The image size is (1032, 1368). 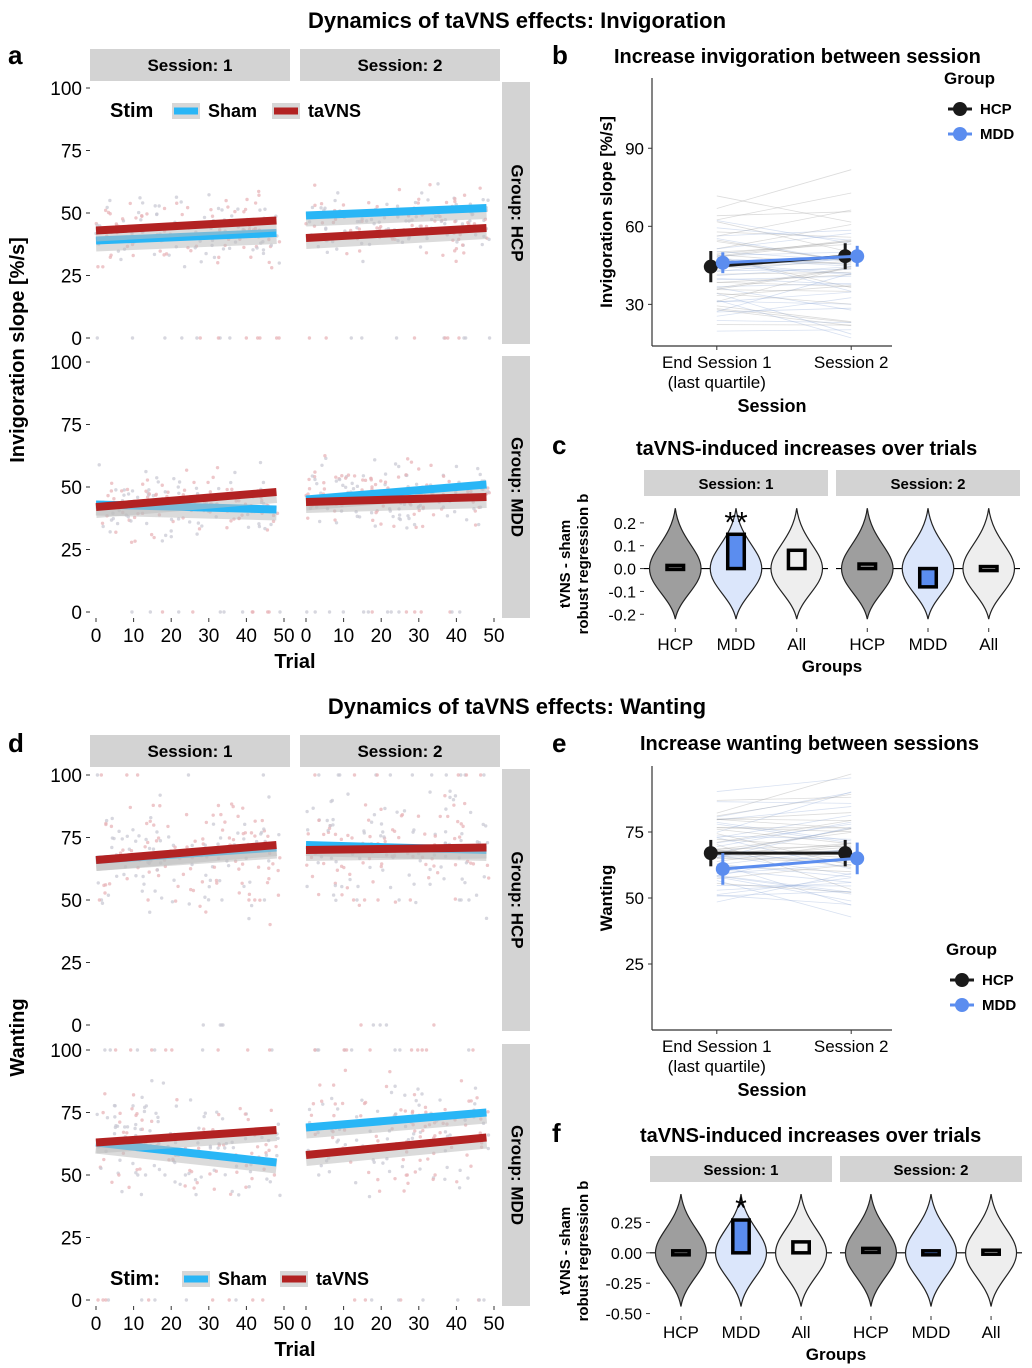 What do you see at coordinates (832, 666) in the screenshot?
I see `x-axis-label: Groups` at bounding box center [832, 666].